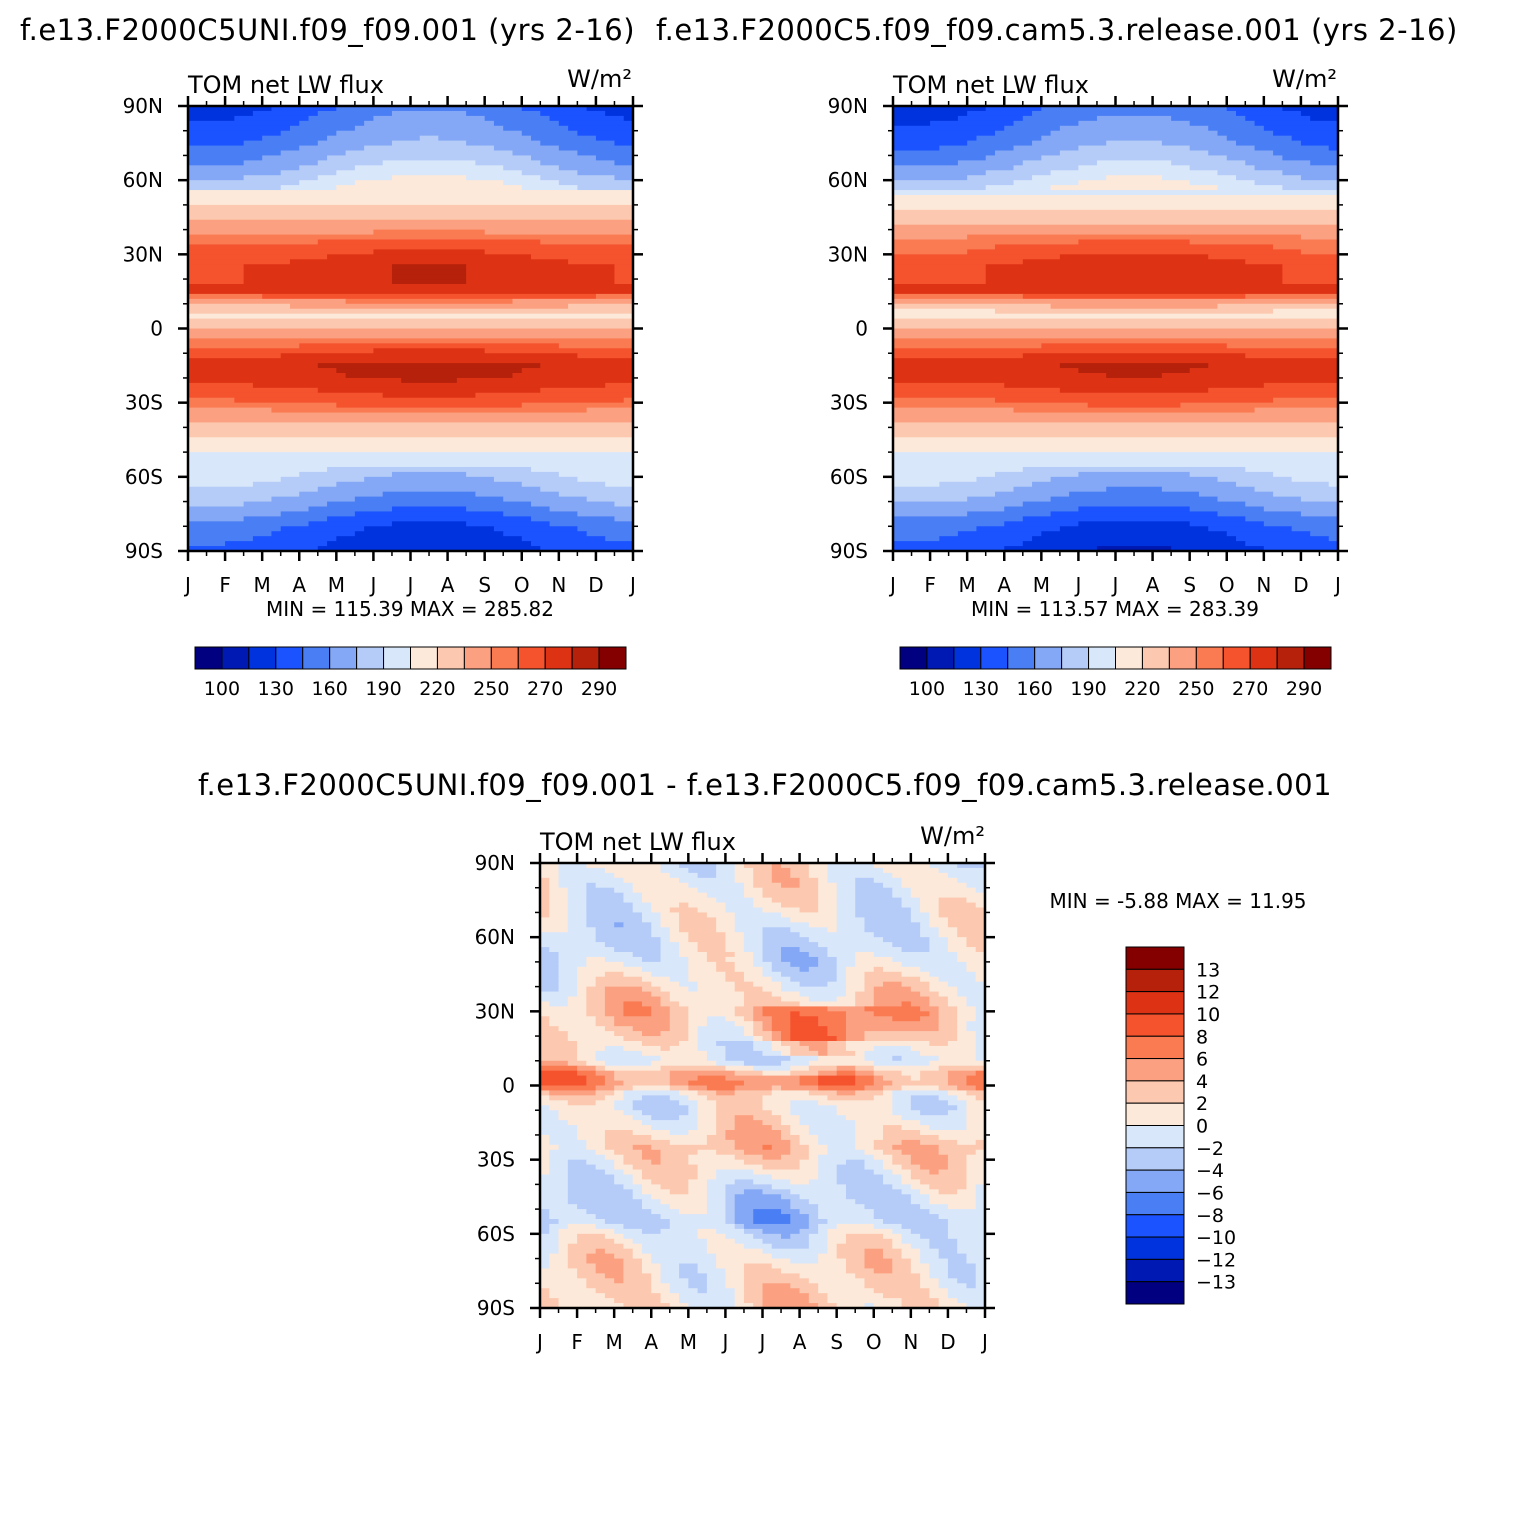 This screenshot has height=1524, width=1527. Describe the element at coordinates (637, 842) in the screenshot. I see `panel-3-subtitle: TOM net LW flux` at that location.